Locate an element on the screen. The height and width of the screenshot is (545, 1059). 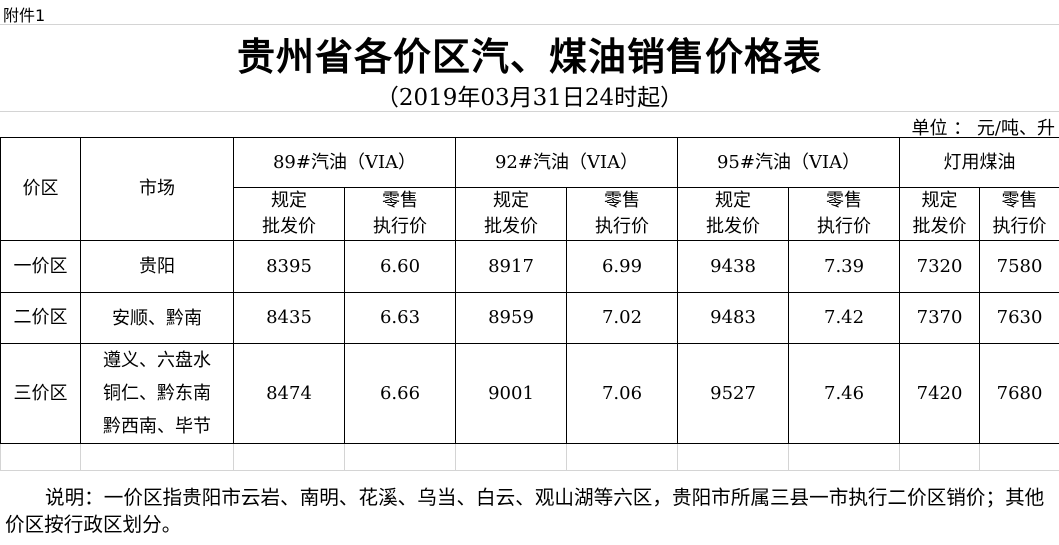
market: 贵阳 is located at coordinates (157, 266).